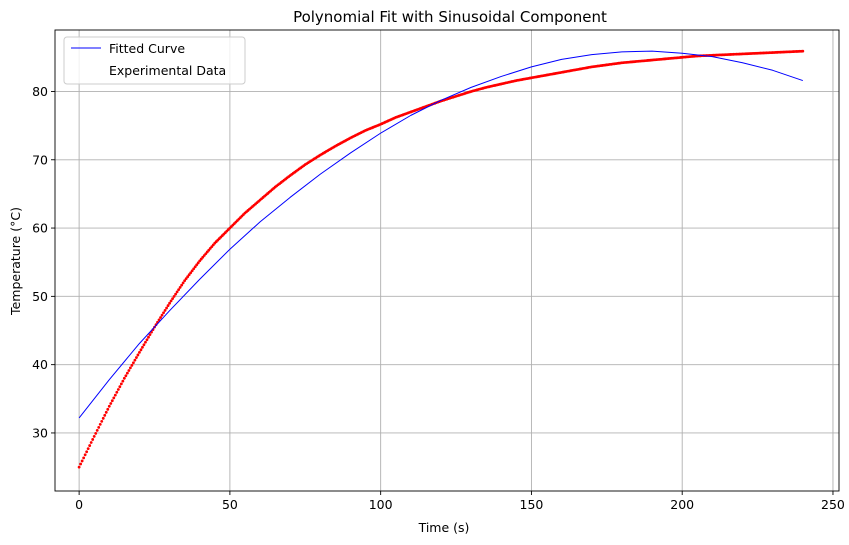 The width and height of the screenshot is (849, 545). What do you see at coordinates (40, 159) in the screenshot?
I see `y-tick-label: 70` at bounding box center [40, 159].